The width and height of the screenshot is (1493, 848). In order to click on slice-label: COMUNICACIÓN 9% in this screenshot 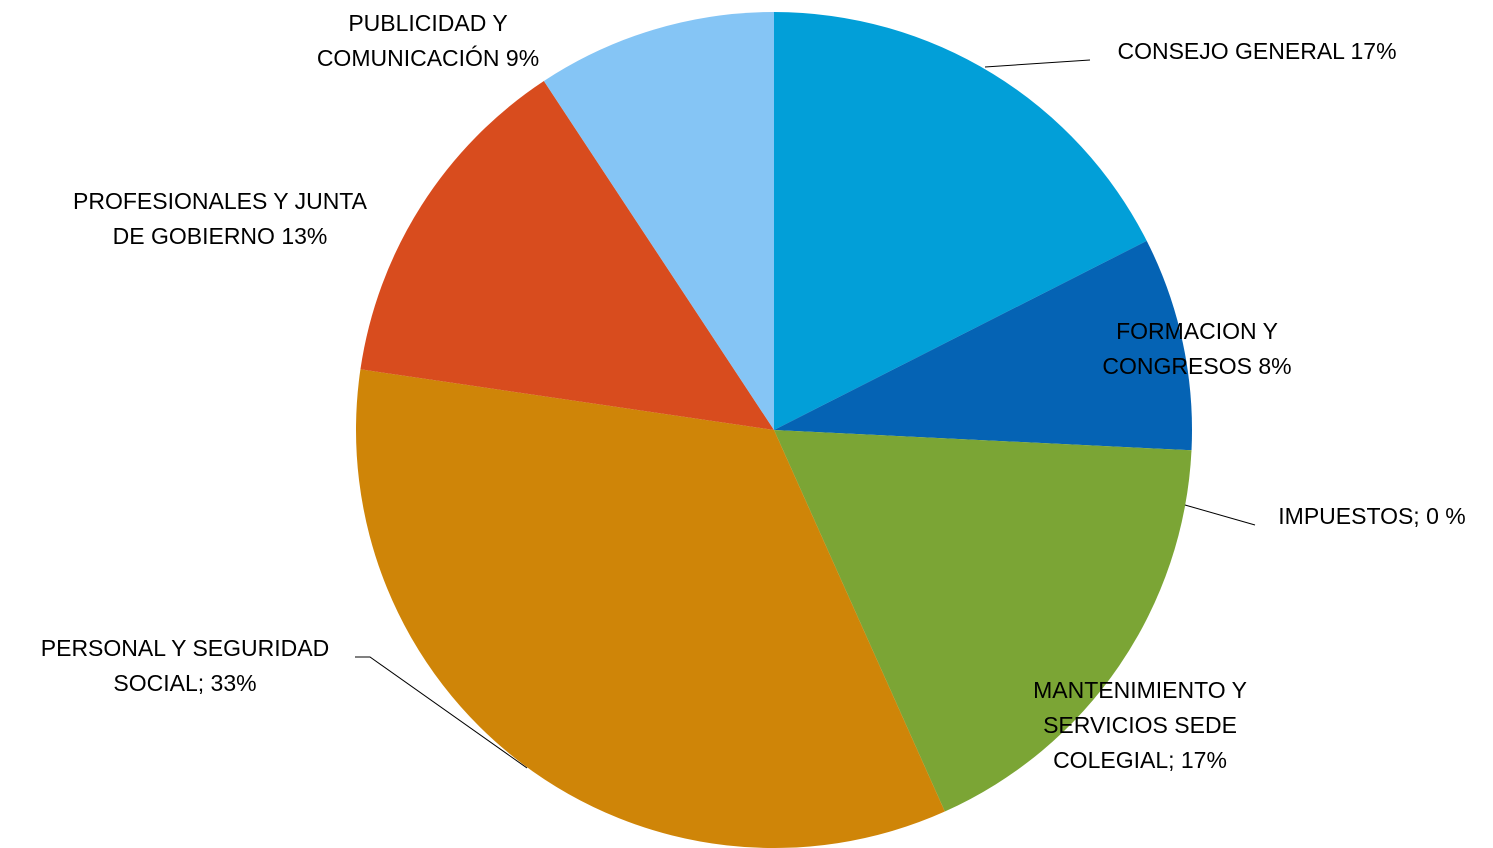, I will do `click(428, 58)`.